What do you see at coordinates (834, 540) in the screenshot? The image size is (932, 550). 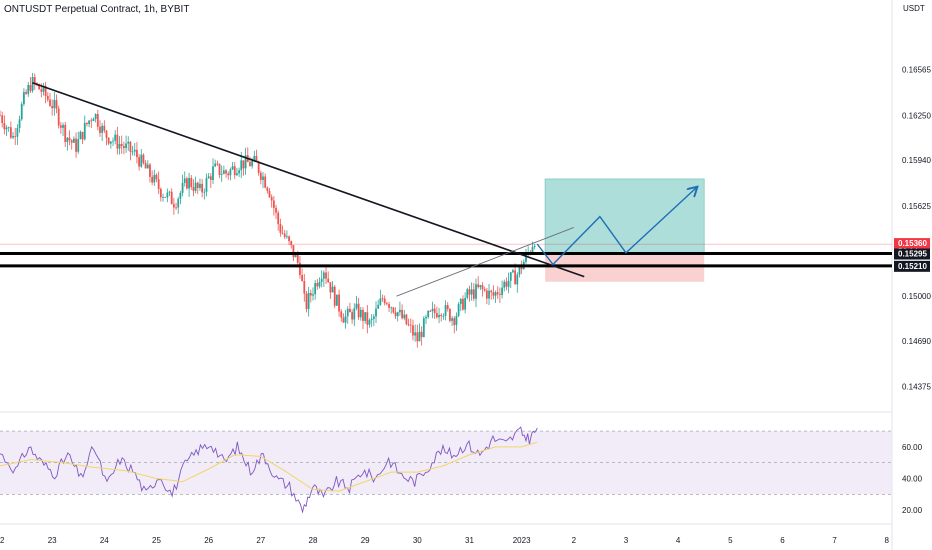 I see `x-tick-label: 7` at bounding box center [834, 540].